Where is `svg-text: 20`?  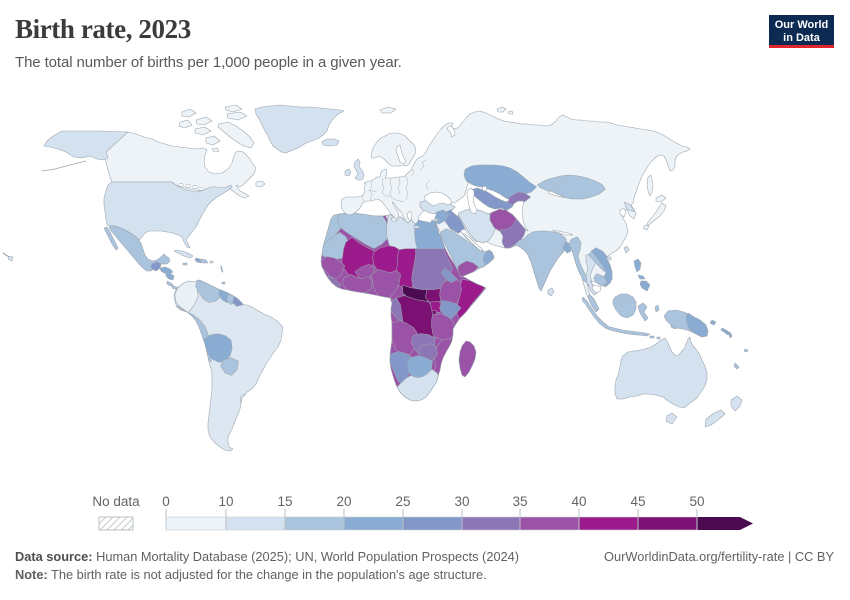 svg-text: 20 is located at coordinates (343, 501).